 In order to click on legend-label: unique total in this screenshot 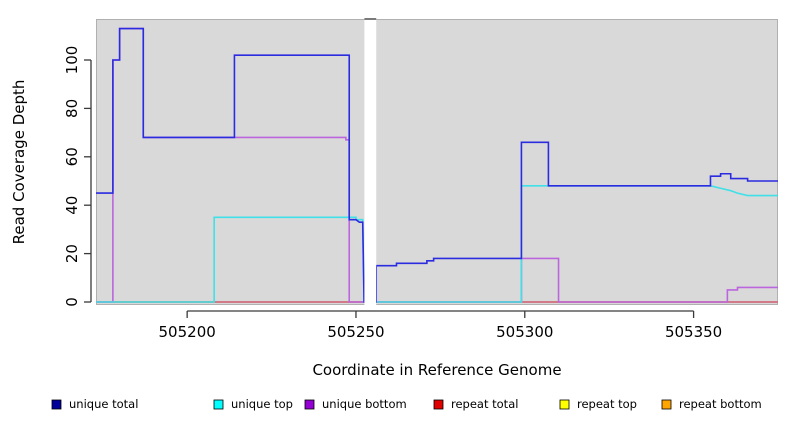, I will do `click(103, 404)`.